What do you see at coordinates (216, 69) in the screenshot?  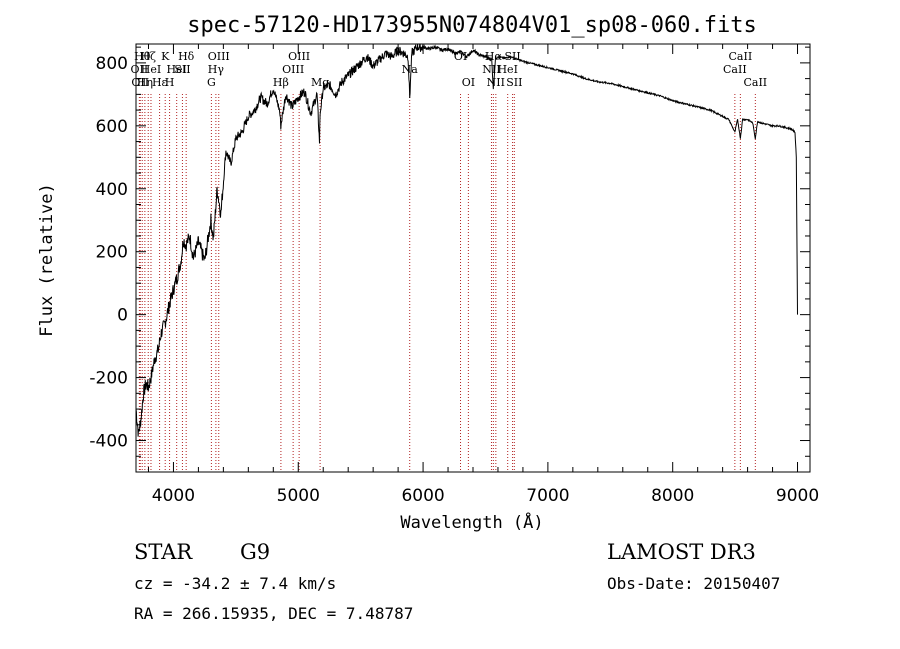 I see `line-marker-label: Hγ` at bounding box center [216, 69].